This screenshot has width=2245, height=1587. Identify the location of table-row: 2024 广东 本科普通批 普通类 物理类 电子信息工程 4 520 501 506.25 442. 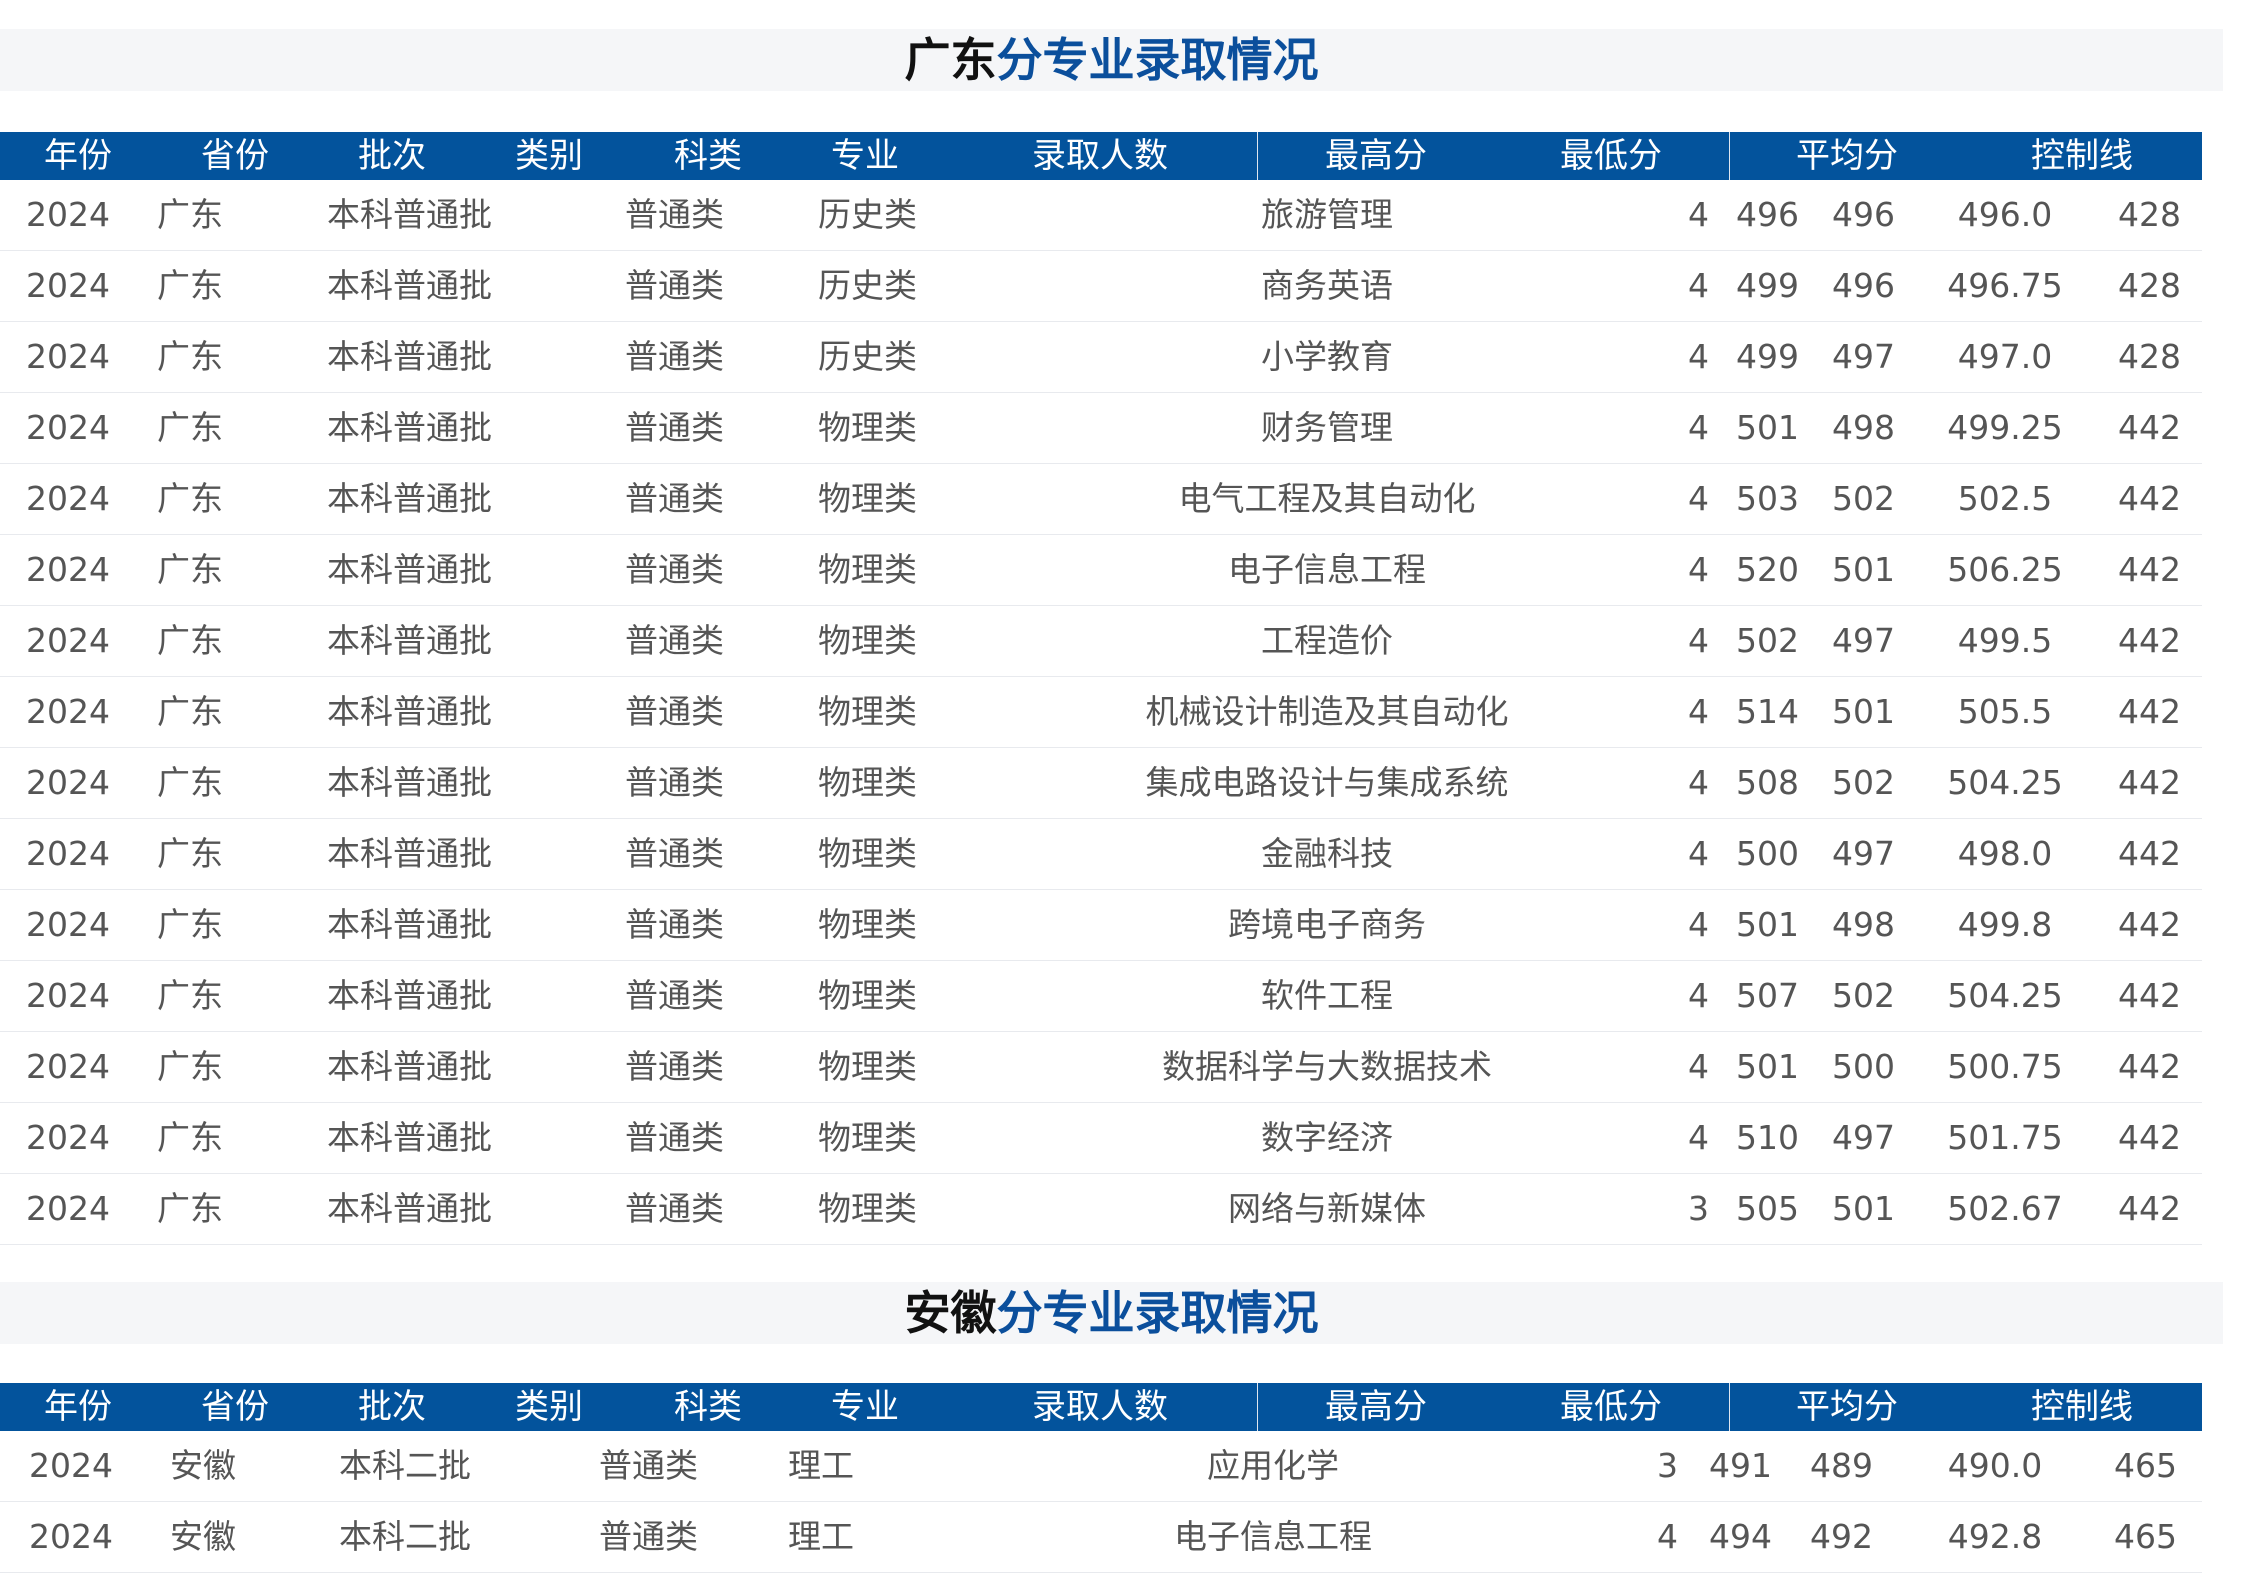
(1101, 570).